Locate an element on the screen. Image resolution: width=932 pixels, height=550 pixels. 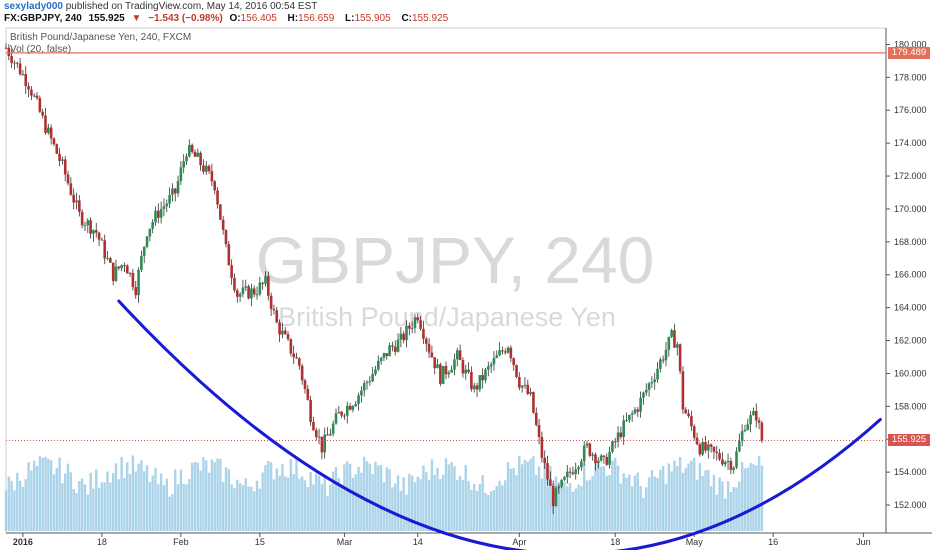
y-tick-label: 152.000 is located at coordinates (910, 505).